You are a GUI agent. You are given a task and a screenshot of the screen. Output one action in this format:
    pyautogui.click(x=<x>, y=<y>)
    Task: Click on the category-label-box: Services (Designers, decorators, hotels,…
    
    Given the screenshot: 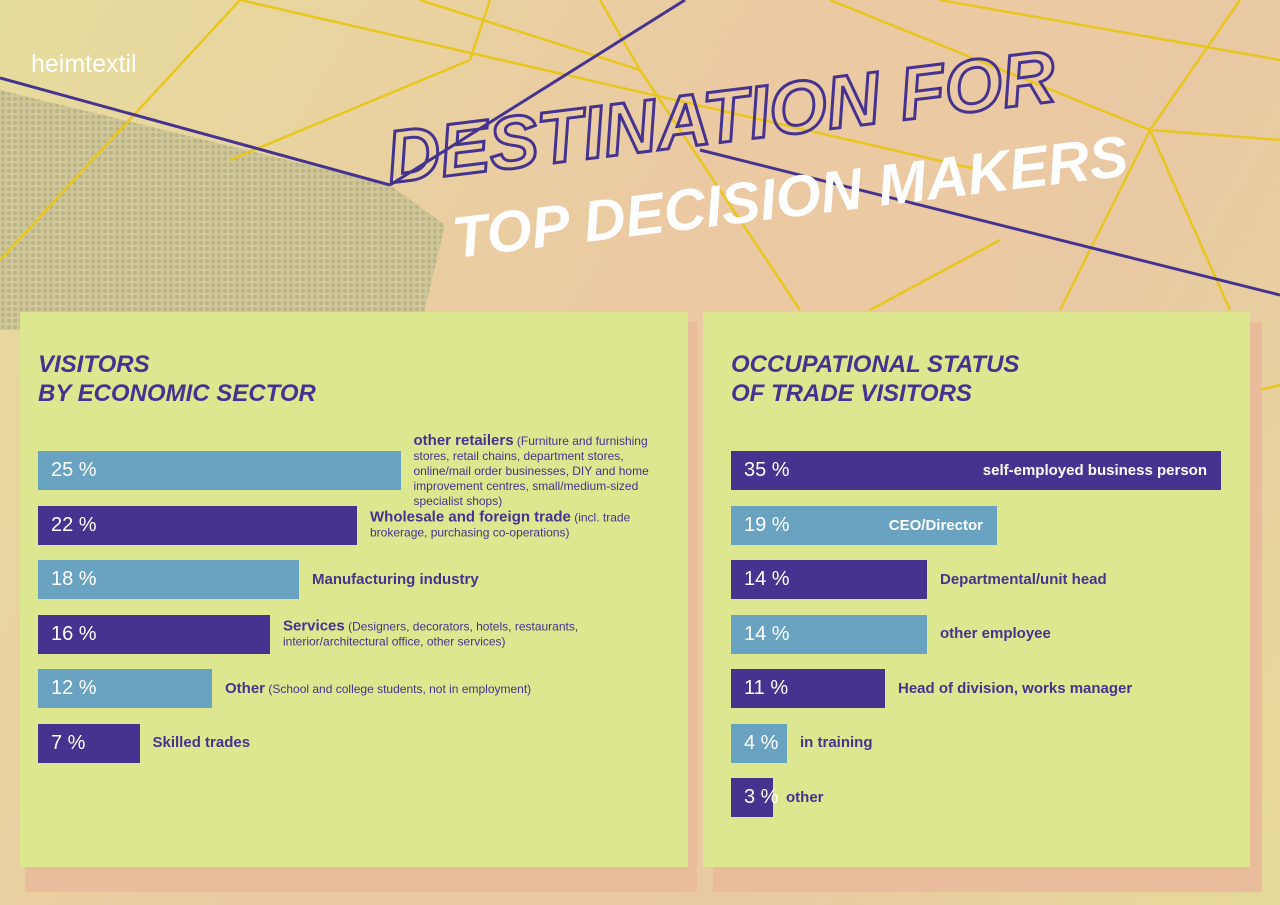 What is the action you would take?
    pyautogui.click(x=481, y=634)
    